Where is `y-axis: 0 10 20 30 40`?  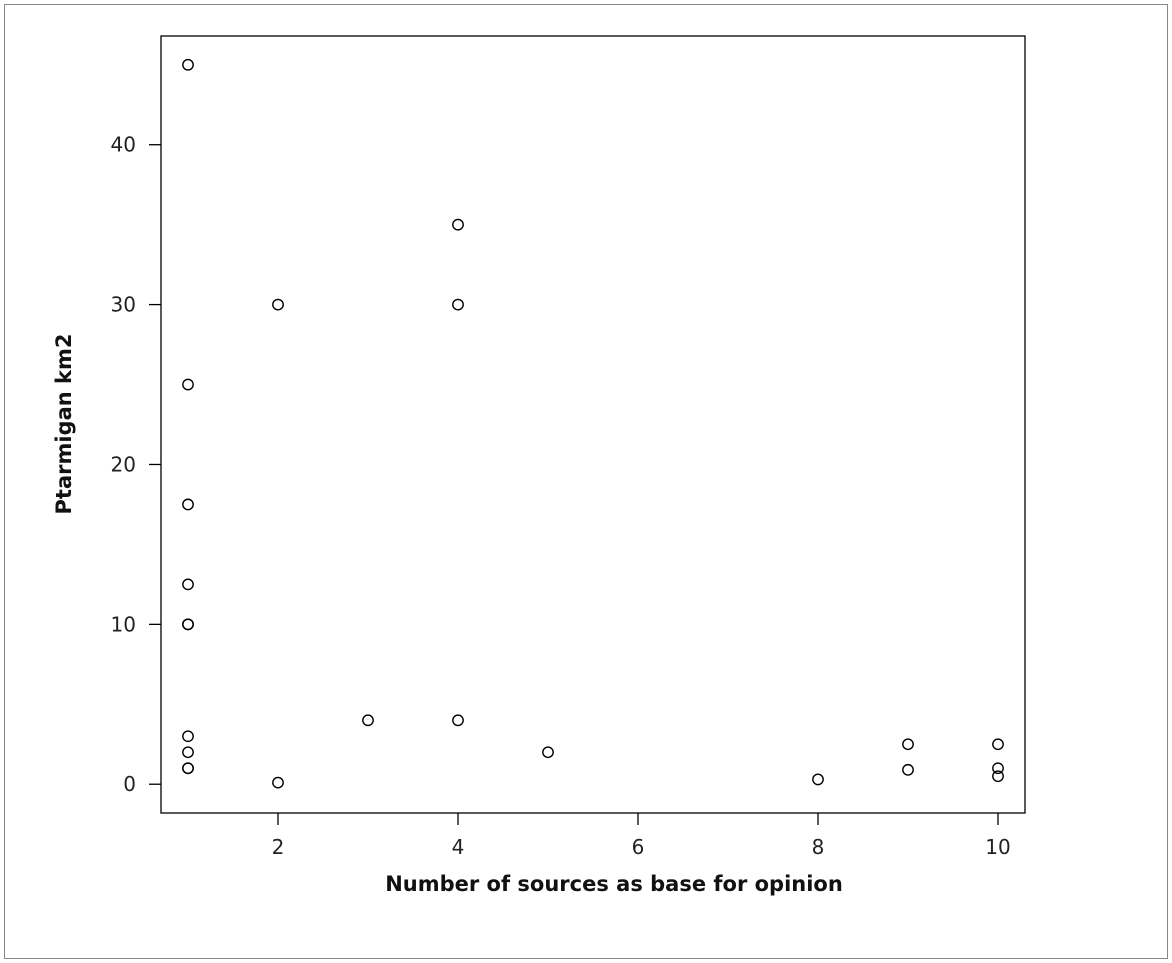
y-axis: 0 10 20 30 40 is located at coordinates (136, 464).